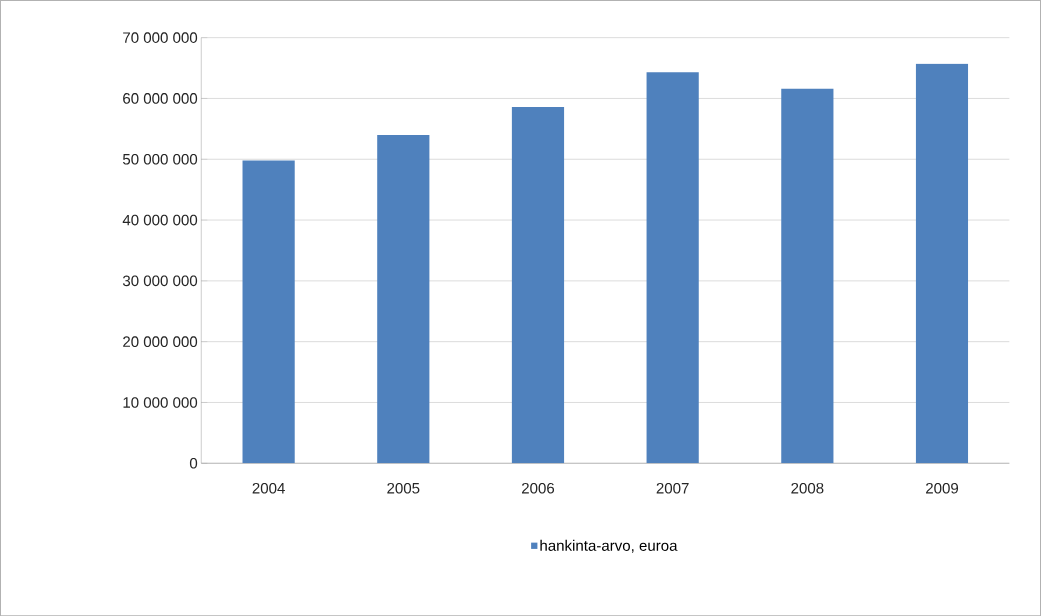  Describe the element at coordinates (538, 488) in the screenshot. I see `x-tick-label: 2006` at that location.